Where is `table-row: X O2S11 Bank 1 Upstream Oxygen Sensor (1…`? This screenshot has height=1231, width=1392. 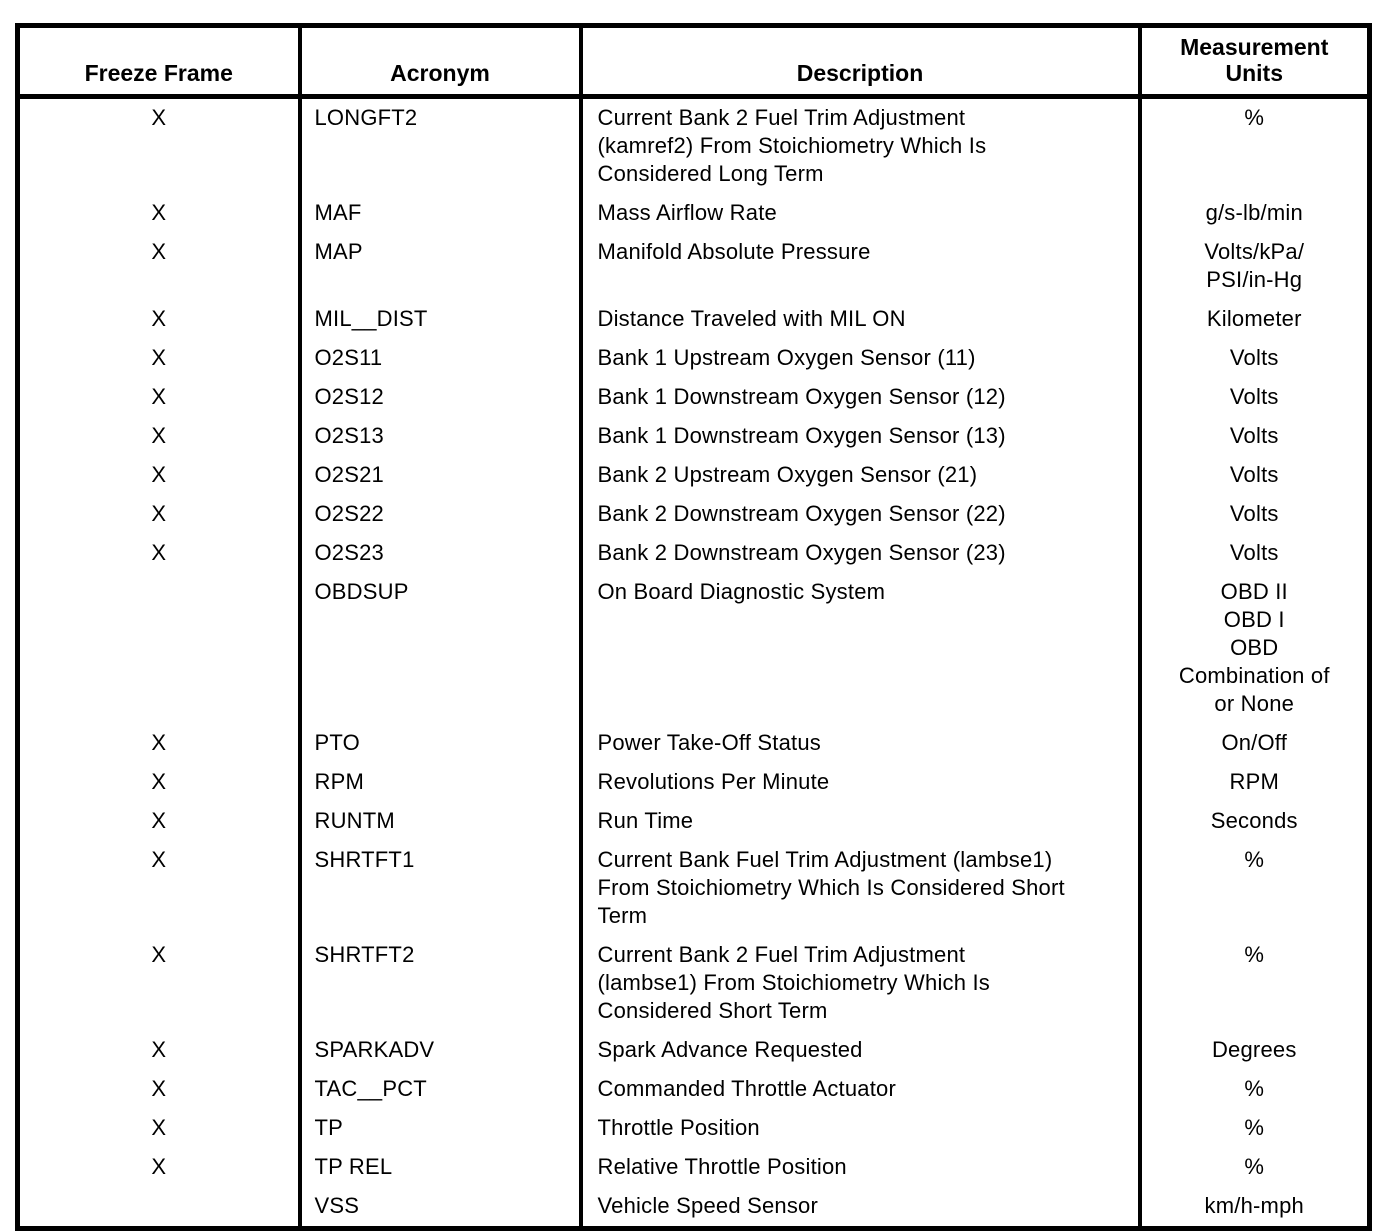 table-row: X O2S11 Bank 1 Upstream Oxygen Sensor (1… is located at coordinates (693, 358).